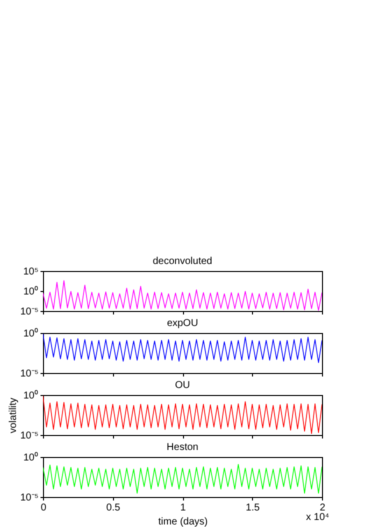  What do you see at coordinates (253, 508) in the screenshot?
I see `x-tick-label: 1.5` at bounding box center [253, 508].